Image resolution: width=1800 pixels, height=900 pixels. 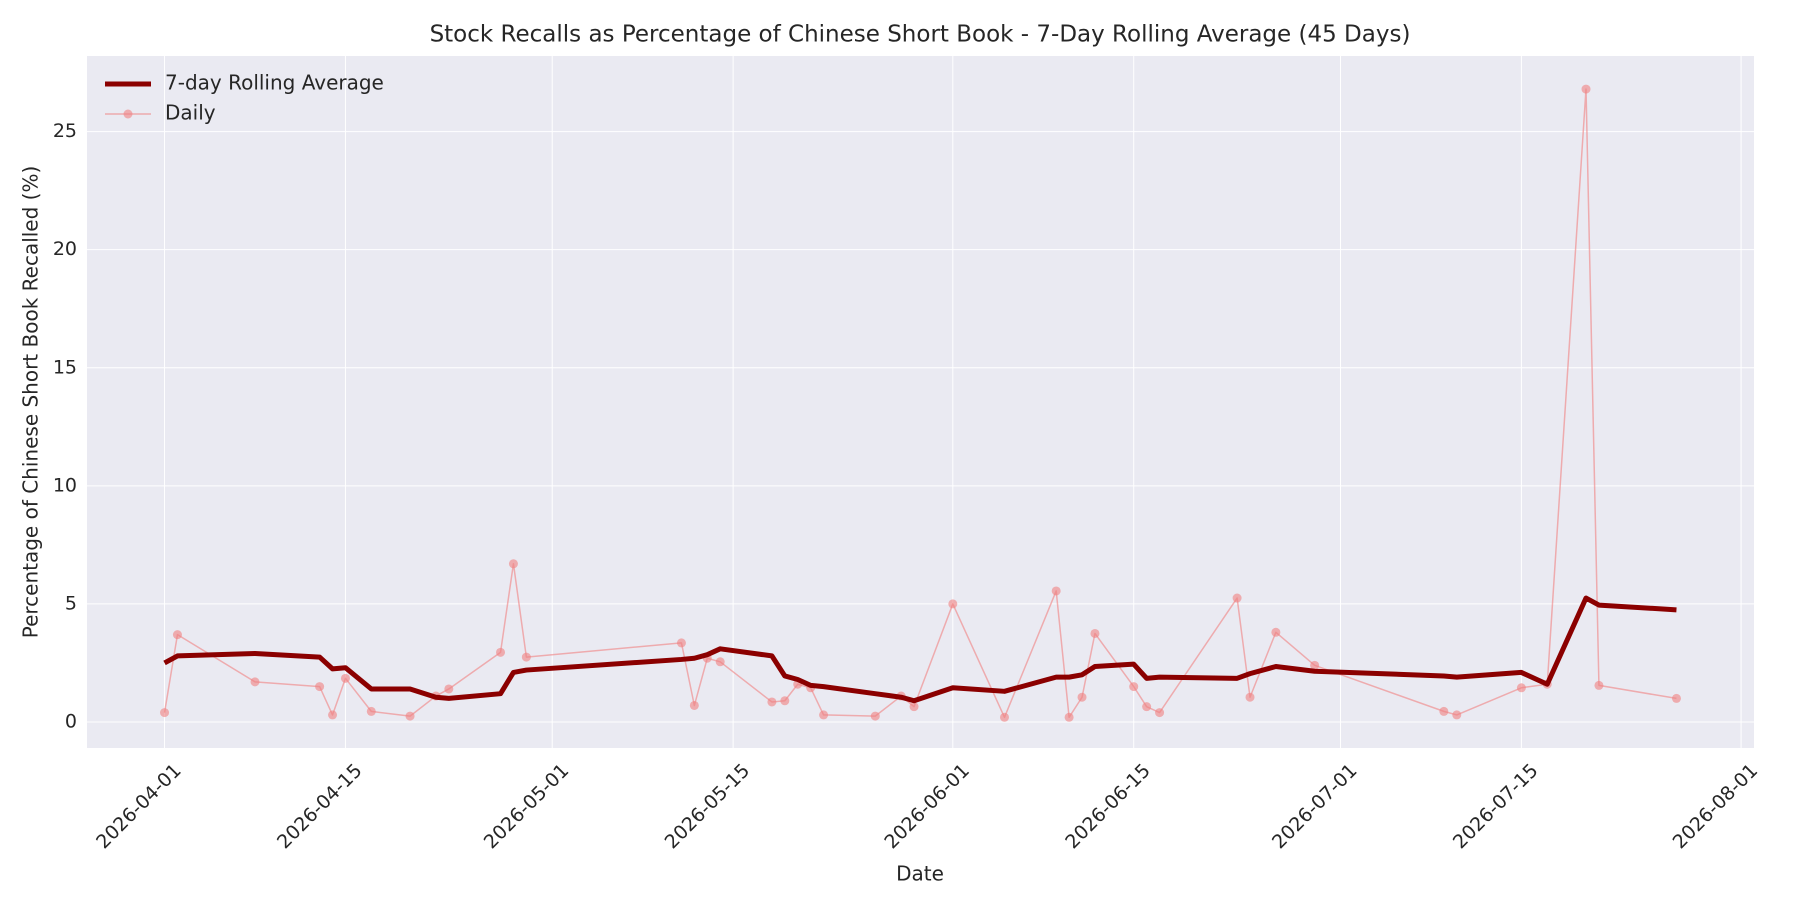 I want to click on y-tick-label: 10, so click(x=65, y=485).